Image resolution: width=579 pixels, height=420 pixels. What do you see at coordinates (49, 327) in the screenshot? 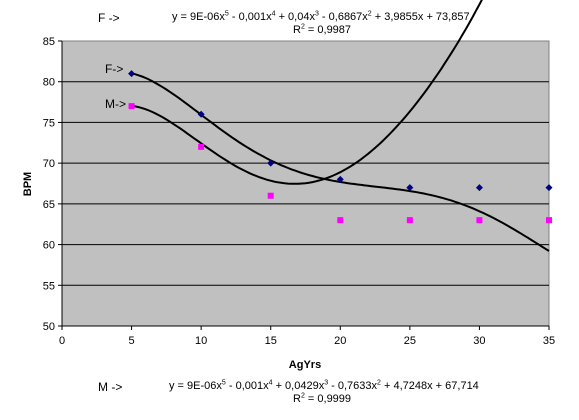
I see `y-tick-label: 50` at bounding box center [49, 327].